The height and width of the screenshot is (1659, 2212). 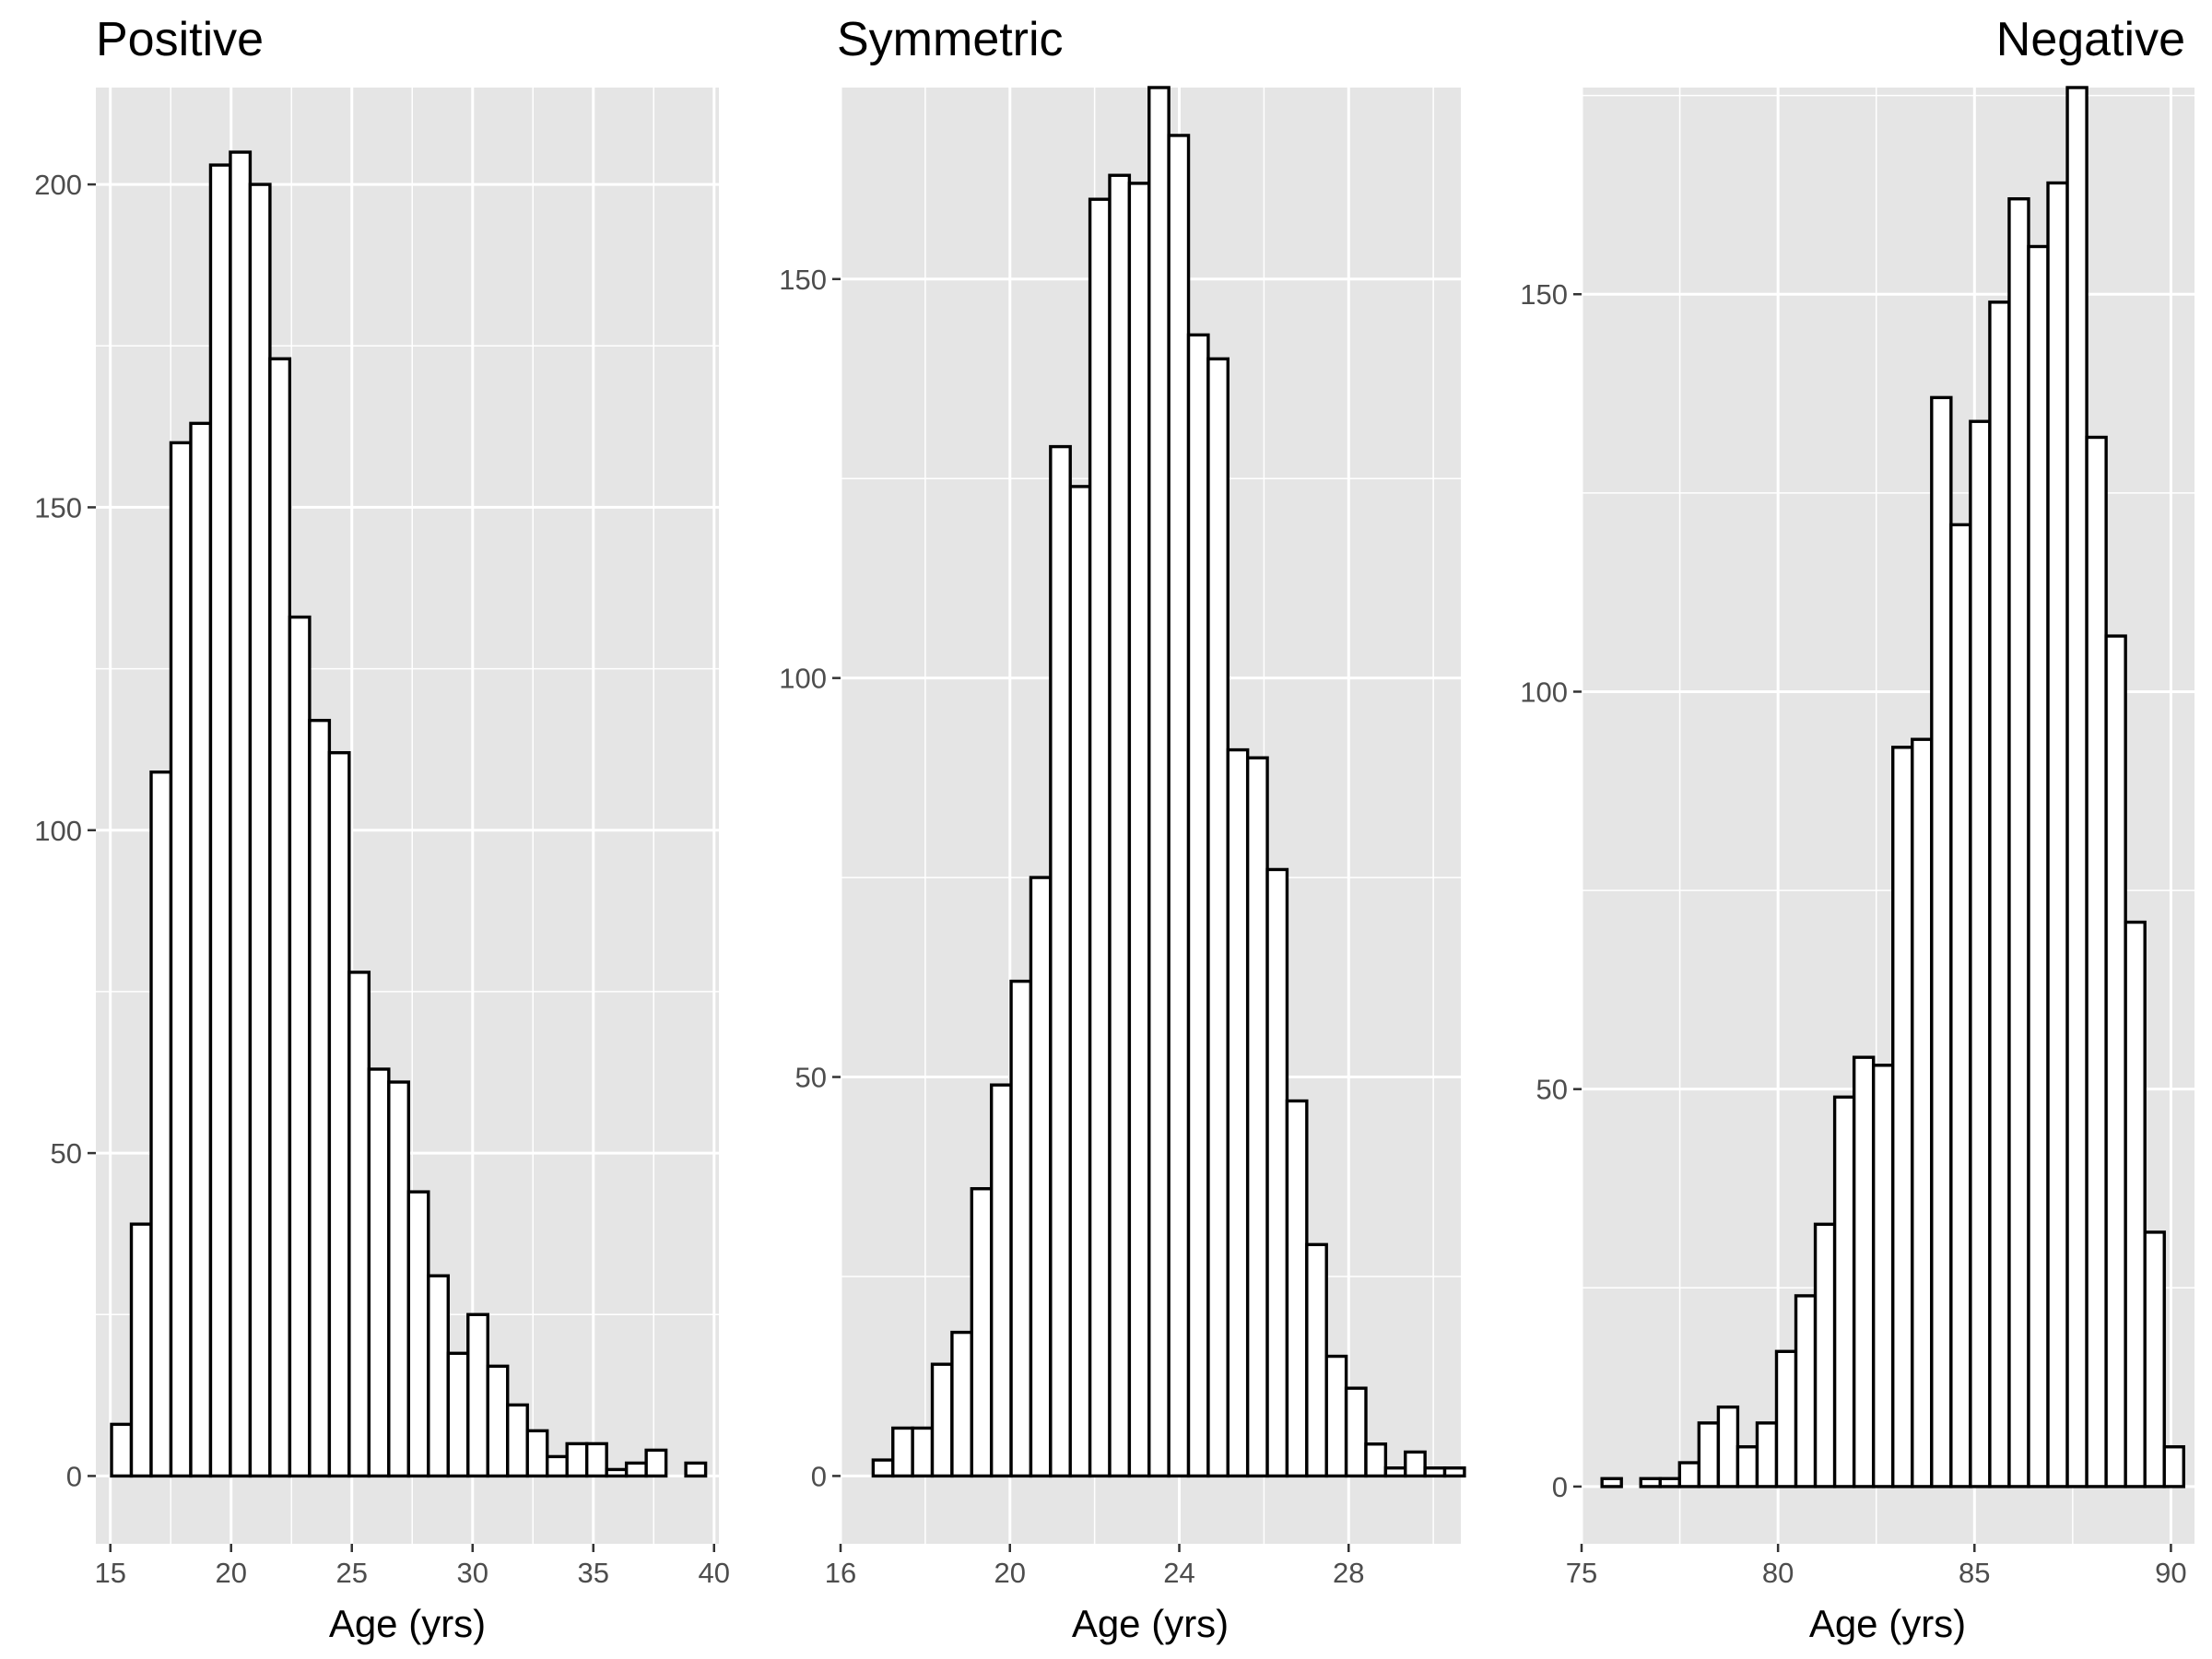 What do you see at coordinates (593, 1573) in the screenshot?
I see `x-tick-label: 35` at bounding box center [593, 1573].